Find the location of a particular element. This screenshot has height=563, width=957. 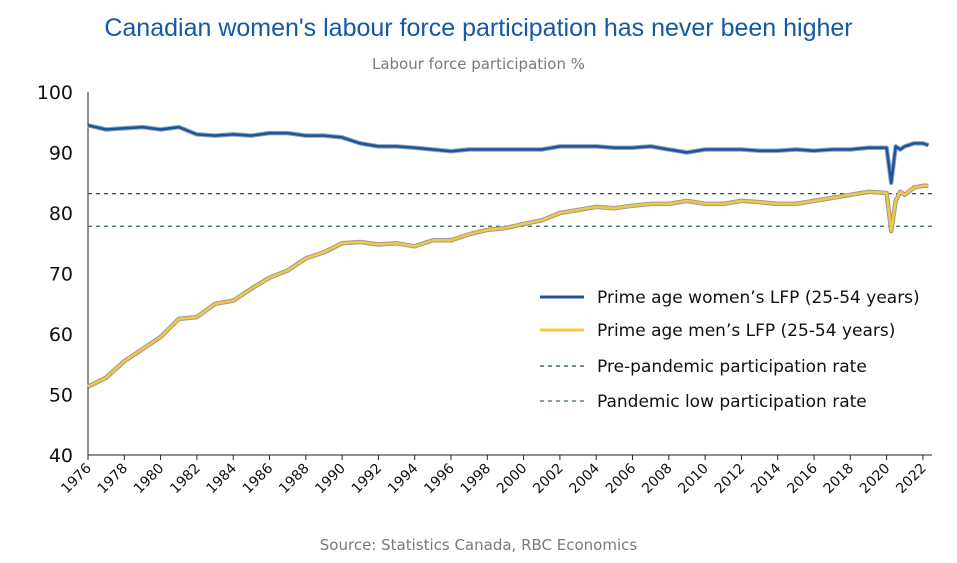

y-tick-label: 60 is located at coordinates (61, 335).